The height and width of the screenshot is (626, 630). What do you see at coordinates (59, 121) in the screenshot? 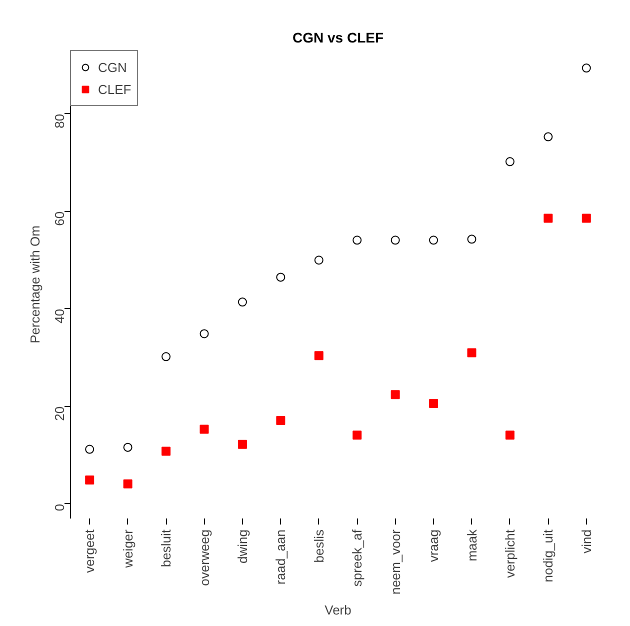
I see `y-tick-label: 80` at bounding box center [59, 121].